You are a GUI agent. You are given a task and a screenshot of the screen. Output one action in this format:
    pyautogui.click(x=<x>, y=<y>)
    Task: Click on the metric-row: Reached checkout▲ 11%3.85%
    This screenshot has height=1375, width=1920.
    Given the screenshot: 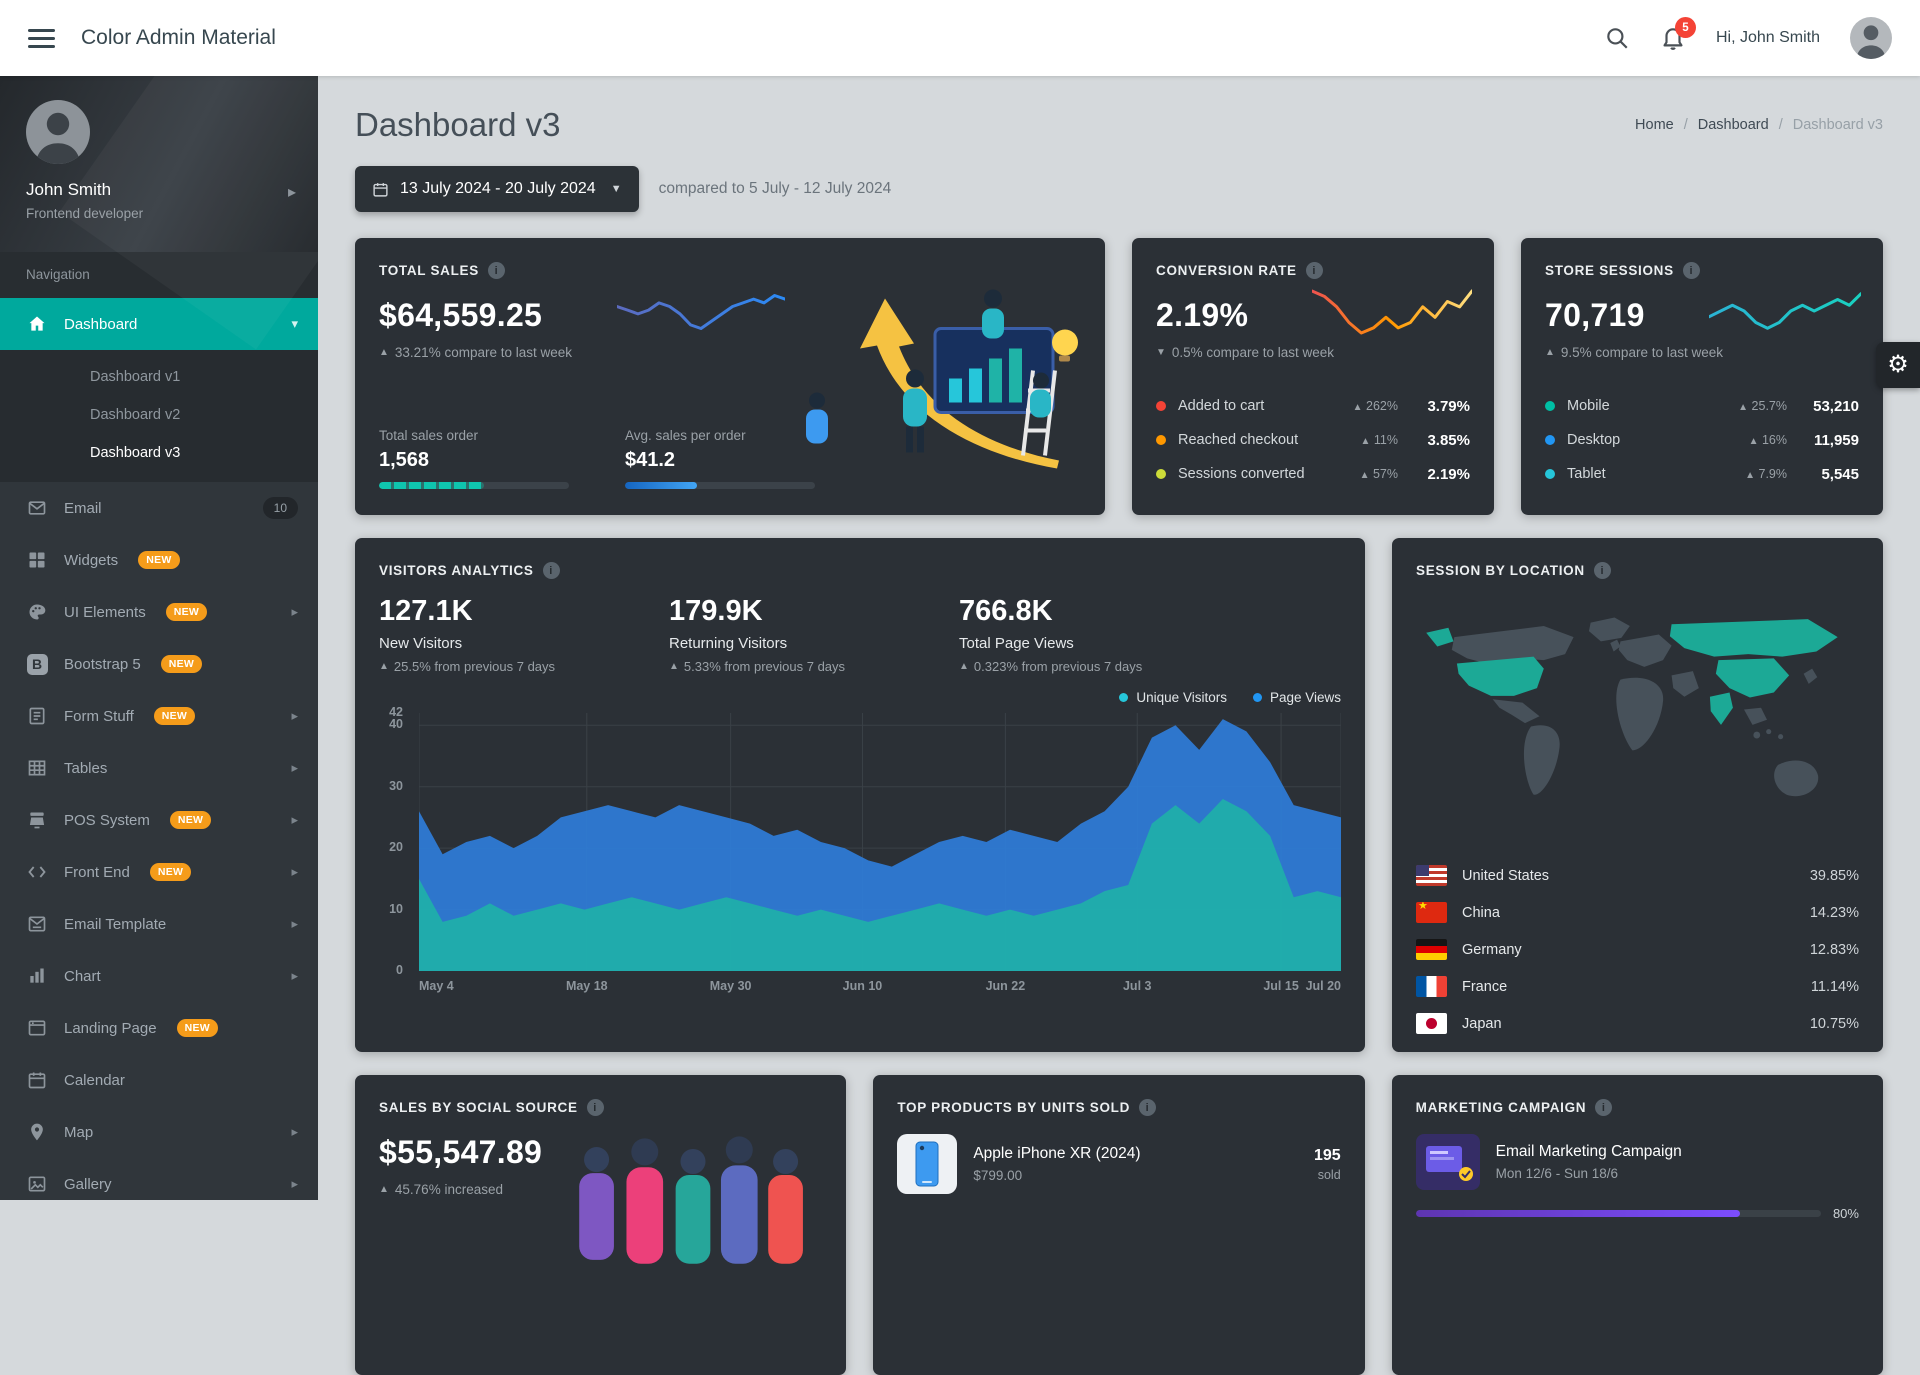 What is the action you would take?
    pyautogui.click(x=1313, y=440)
    